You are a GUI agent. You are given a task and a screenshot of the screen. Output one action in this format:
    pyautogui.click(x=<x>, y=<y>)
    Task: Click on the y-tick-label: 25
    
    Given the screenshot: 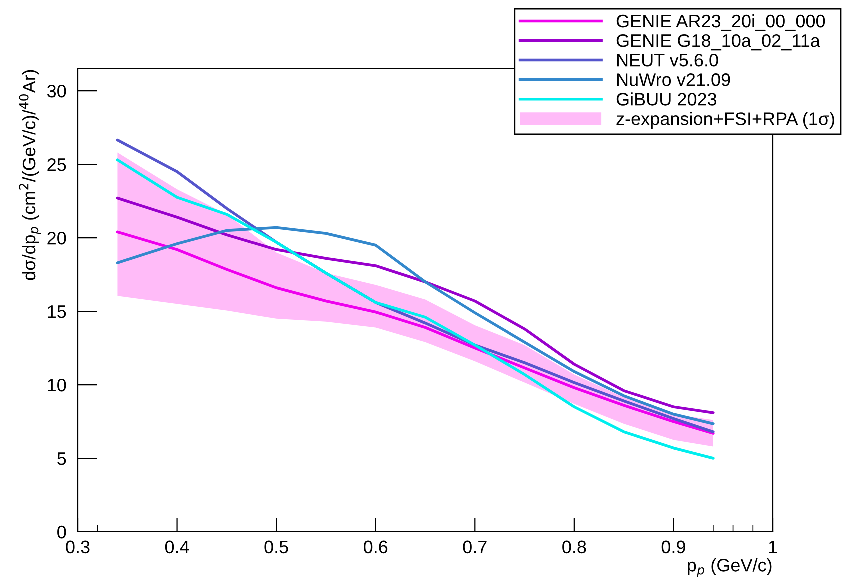 What is the action you would take?
    pyautogui.click(x=57, y=165)
    